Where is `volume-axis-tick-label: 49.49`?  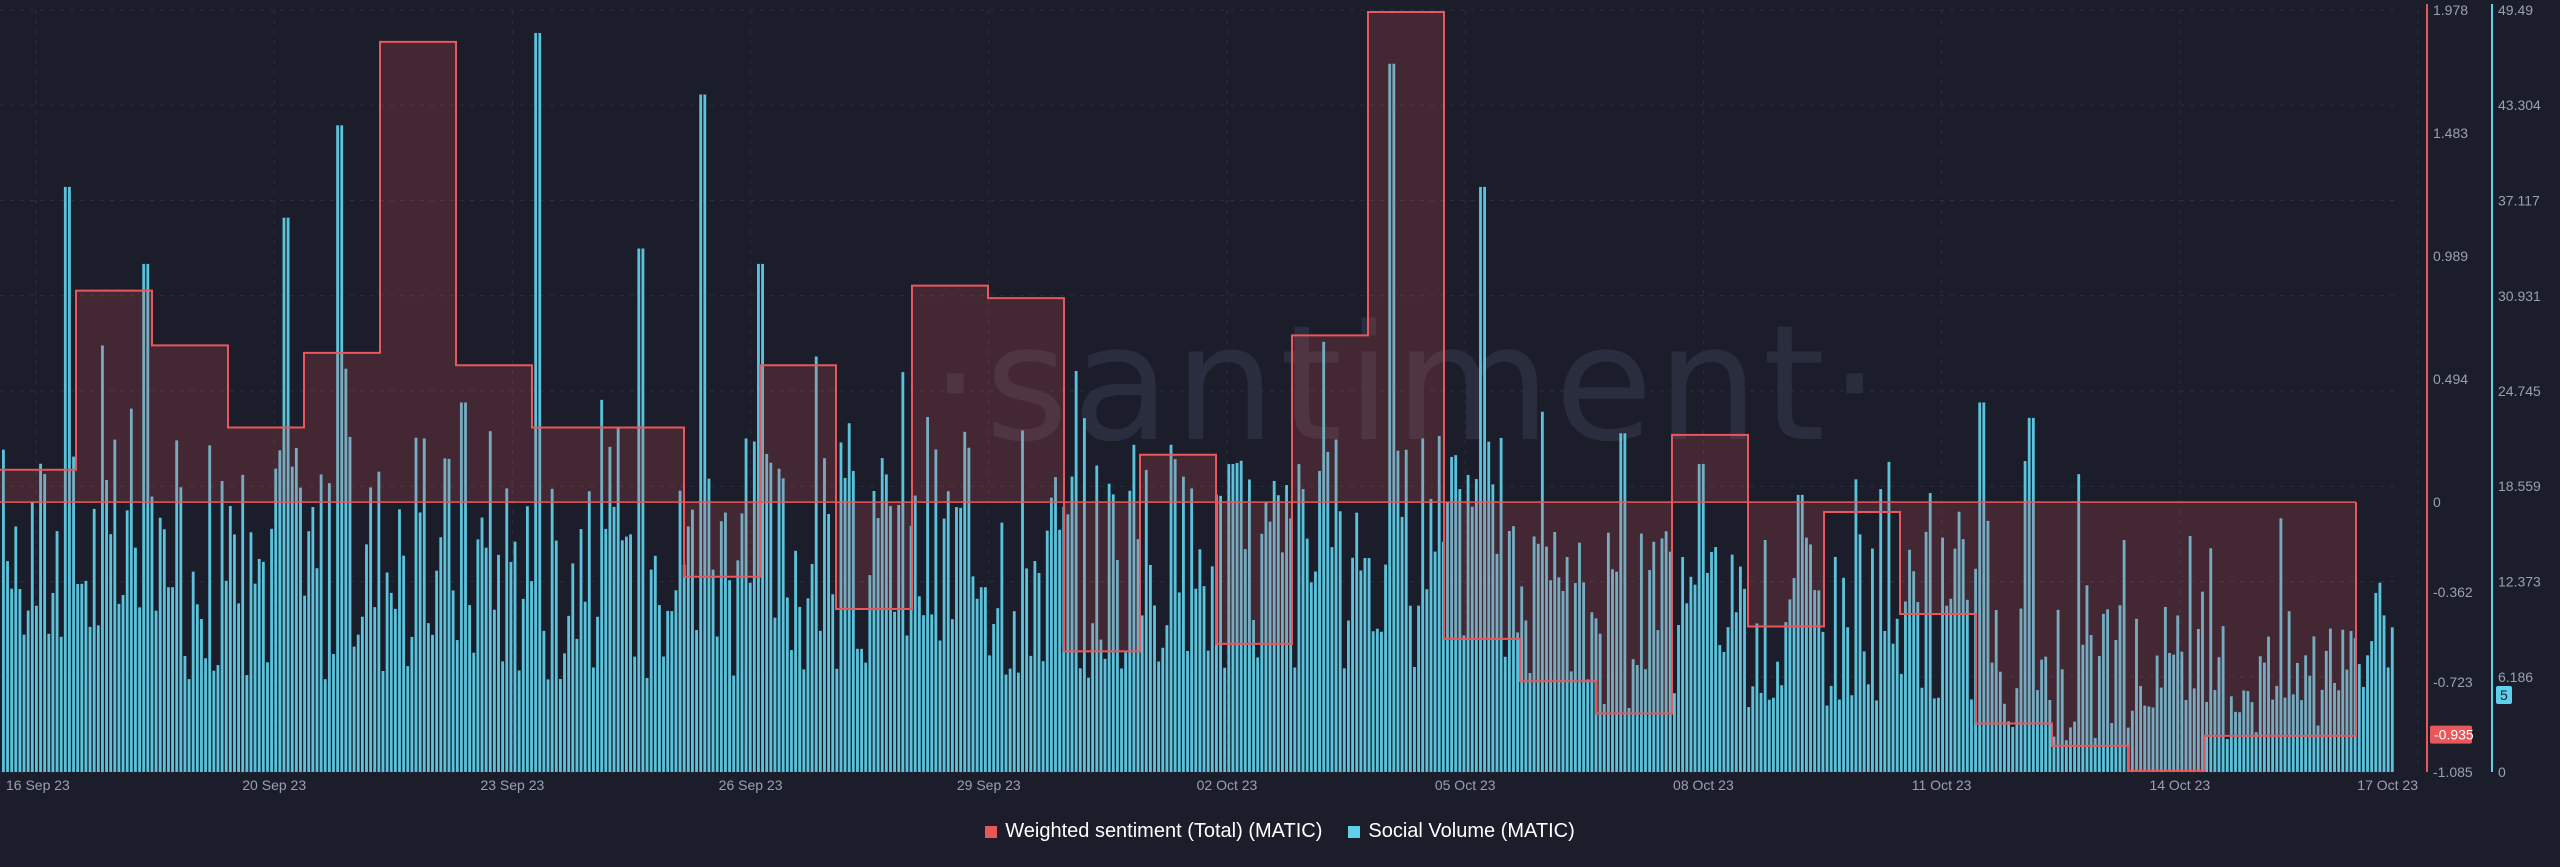
volume-axis-tick-label: 49.49 is located at coordinates (2515, 10).